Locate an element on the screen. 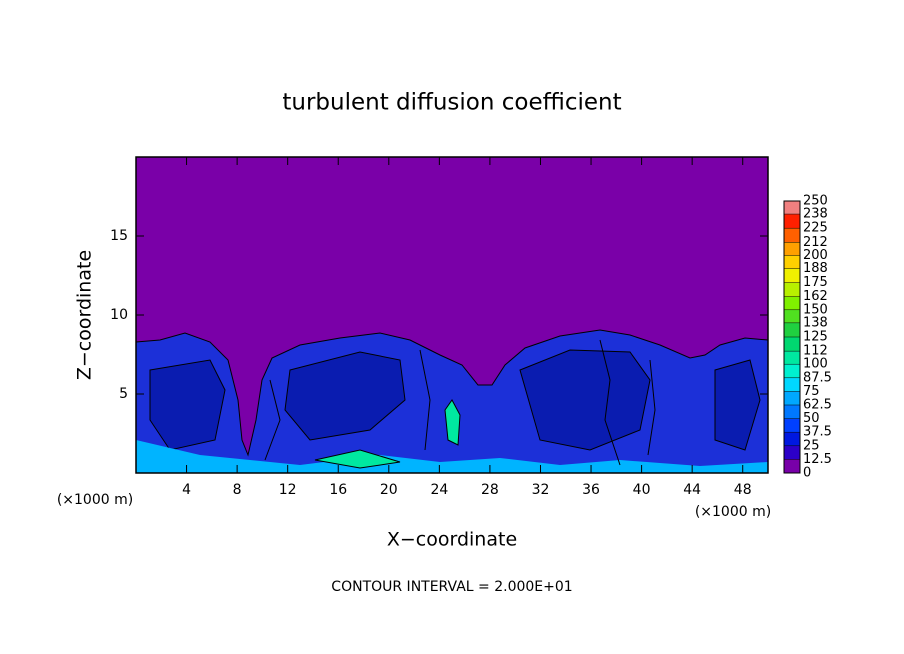 This screenshot has width=904, height=654. x-tick-label: 4 is located at coordinates (186, 490).